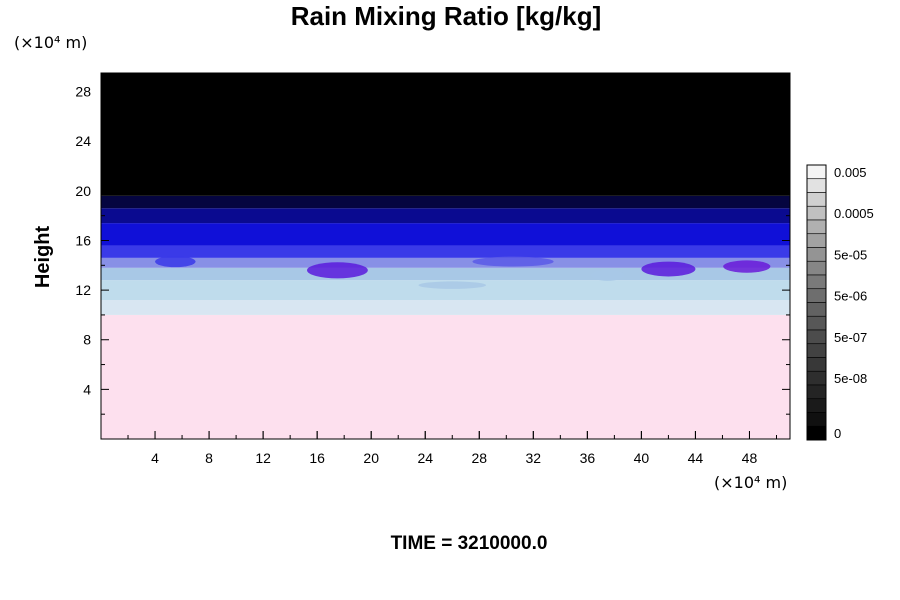  Describe the element at coordinates (850, 296) in the screenshot. I see `colorbar-label: 5e-06` at that location.